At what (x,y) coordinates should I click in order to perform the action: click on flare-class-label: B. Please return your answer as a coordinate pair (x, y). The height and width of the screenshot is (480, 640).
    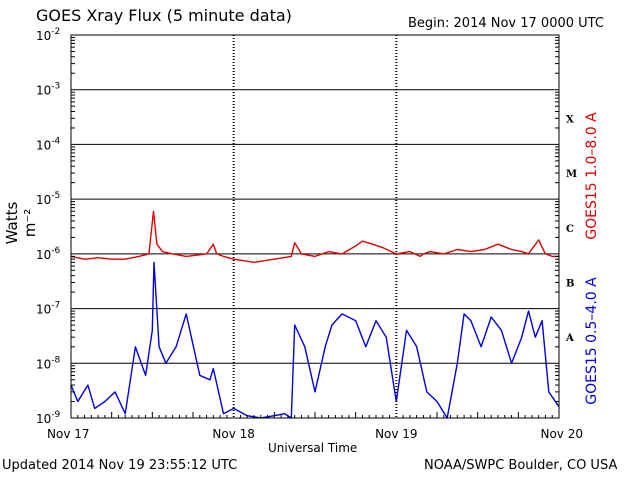
    Looking at the image, I should click on (570, 283).